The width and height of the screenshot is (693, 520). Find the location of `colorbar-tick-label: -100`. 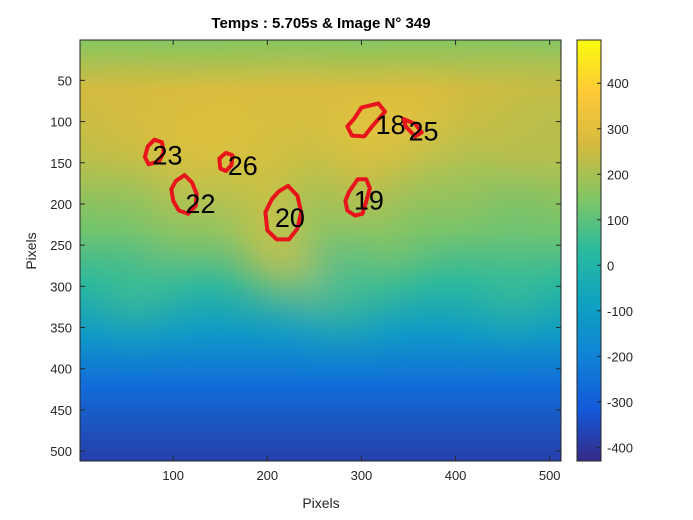

colorbar-tick-label: -100 is located at coordinates (620, 311).